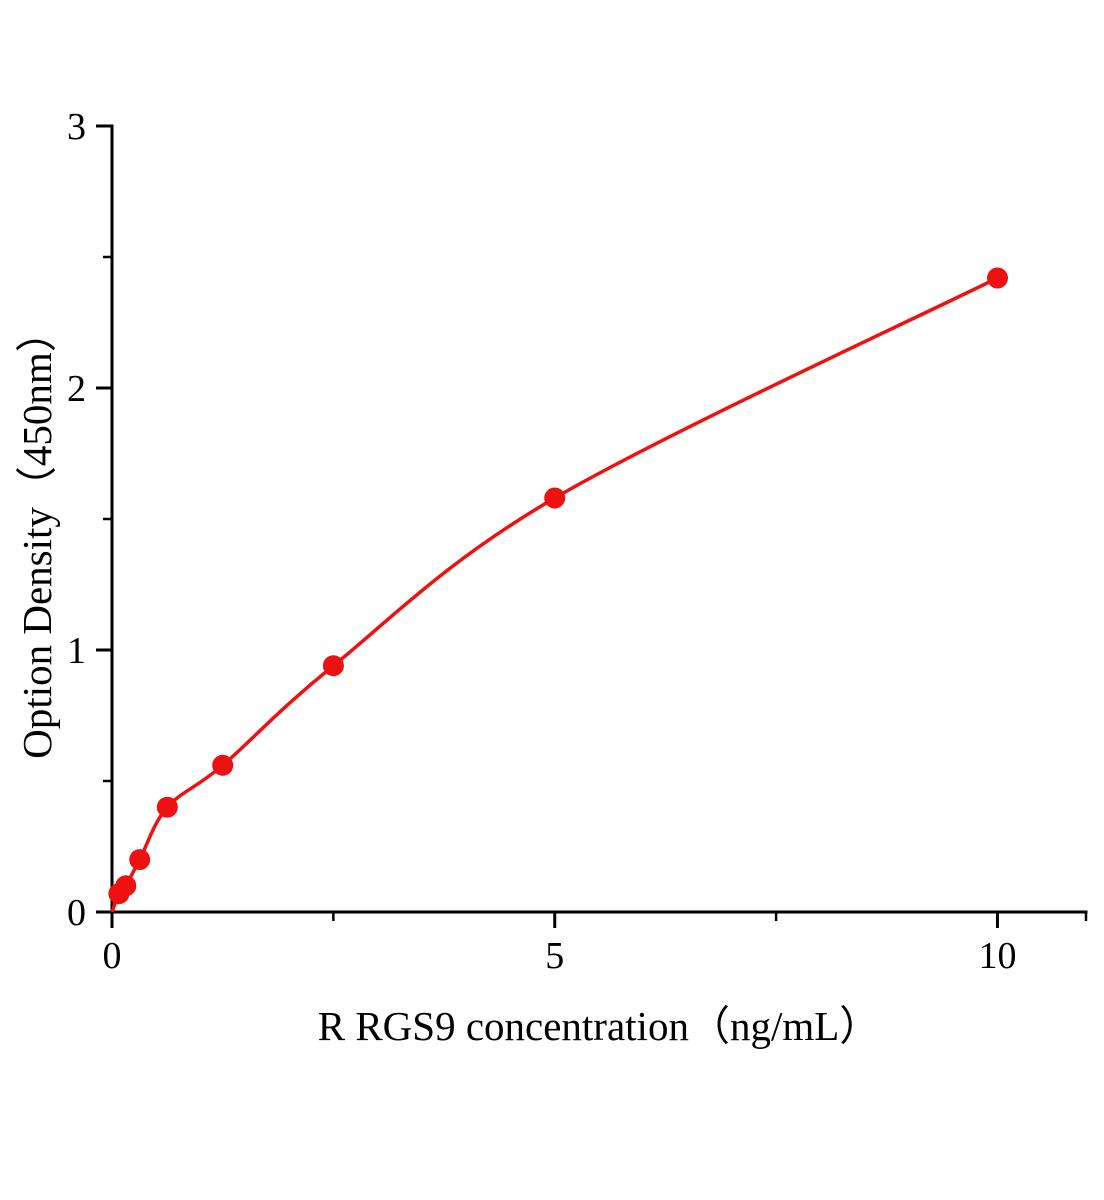  I want to click on x-tick-label: 10, so click(997, 956).